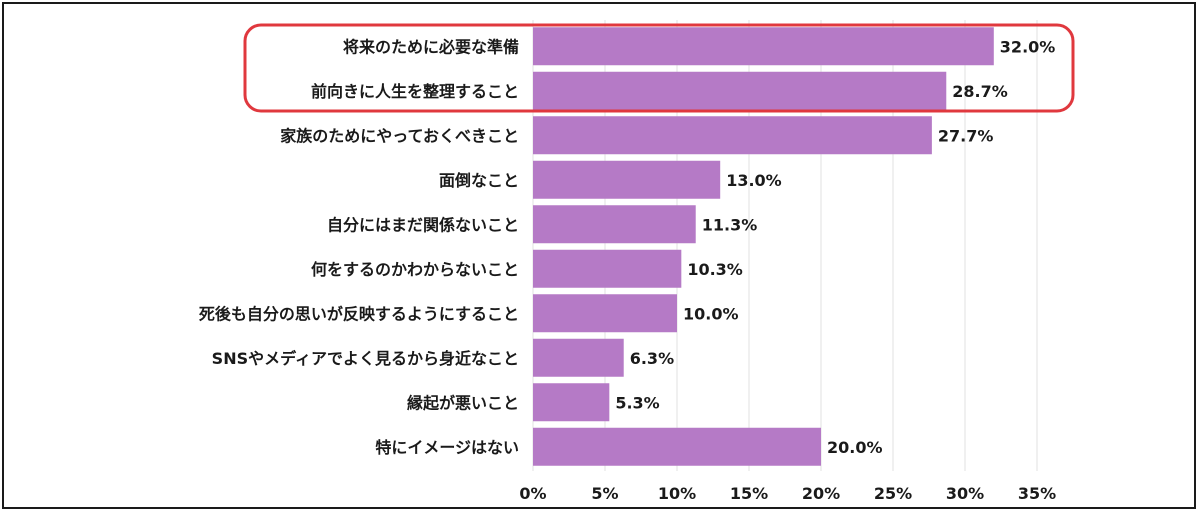 The height and width of the screenshot is (513, 1200). I want to click on x-tick-label: 5%, so click(604, 493).